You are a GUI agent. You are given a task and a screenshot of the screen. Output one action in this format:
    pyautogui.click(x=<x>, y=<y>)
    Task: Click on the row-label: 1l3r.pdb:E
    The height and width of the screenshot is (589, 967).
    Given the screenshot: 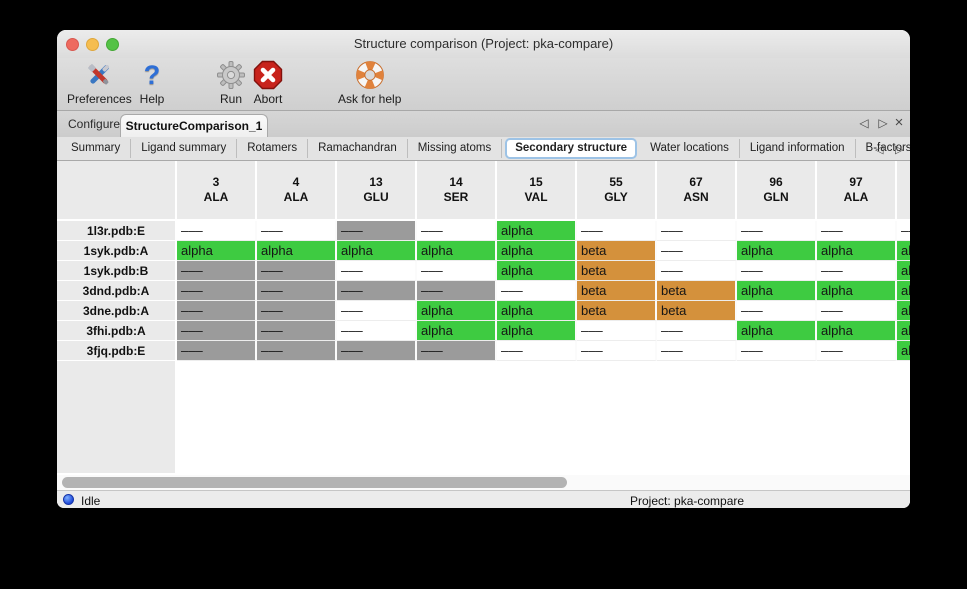 What is the action you would take?
    pyautogui.click(x=117, y=231)
    